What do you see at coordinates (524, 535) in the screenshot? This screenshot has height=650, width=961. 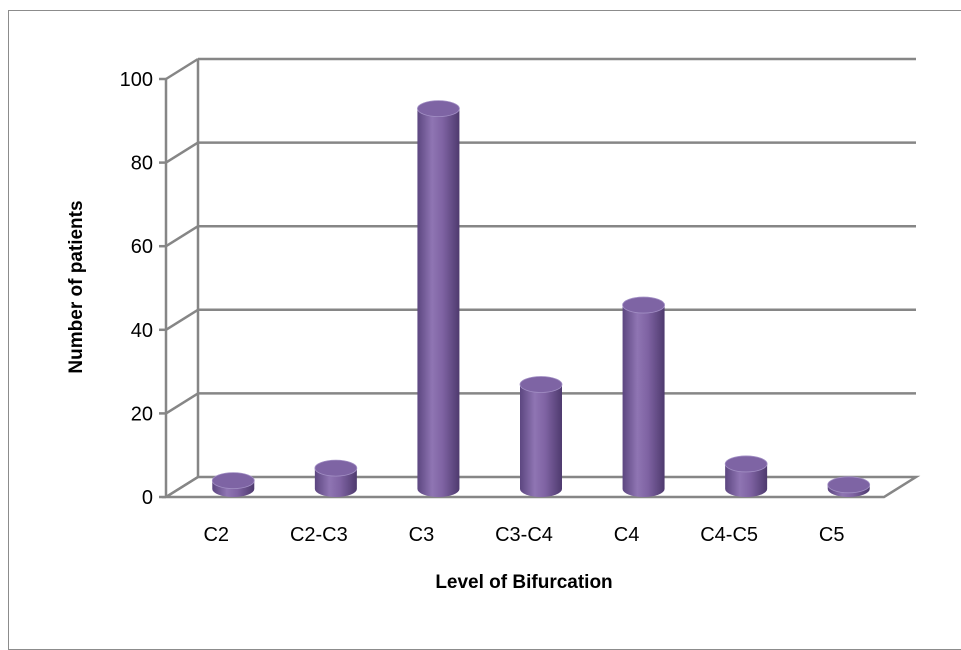 I see `x-tick-label: C3-C4` at bounding box center [524, 535].